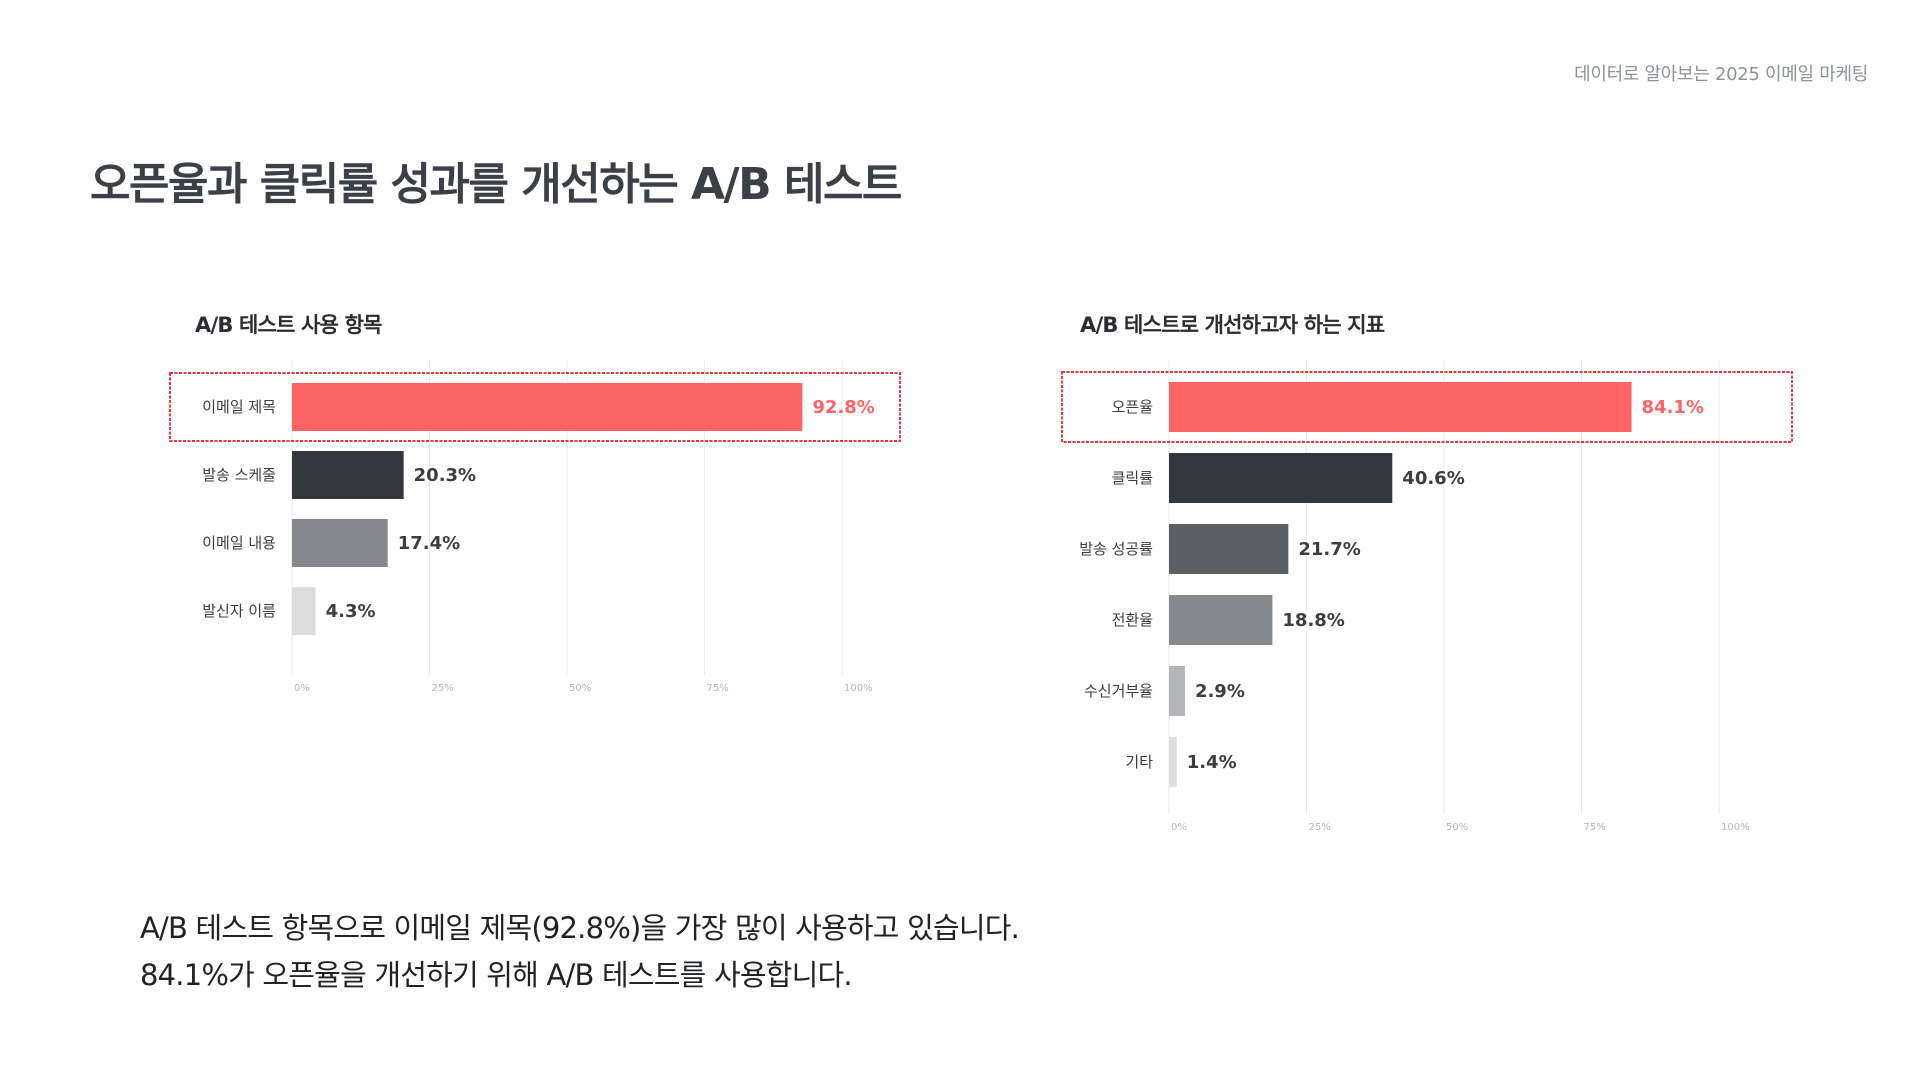 The height and width of the screenshot is (1080, 1920). Describe the element at coordinates (1139, 762) in the screenshot. I see `category-label: 기타` at that location.